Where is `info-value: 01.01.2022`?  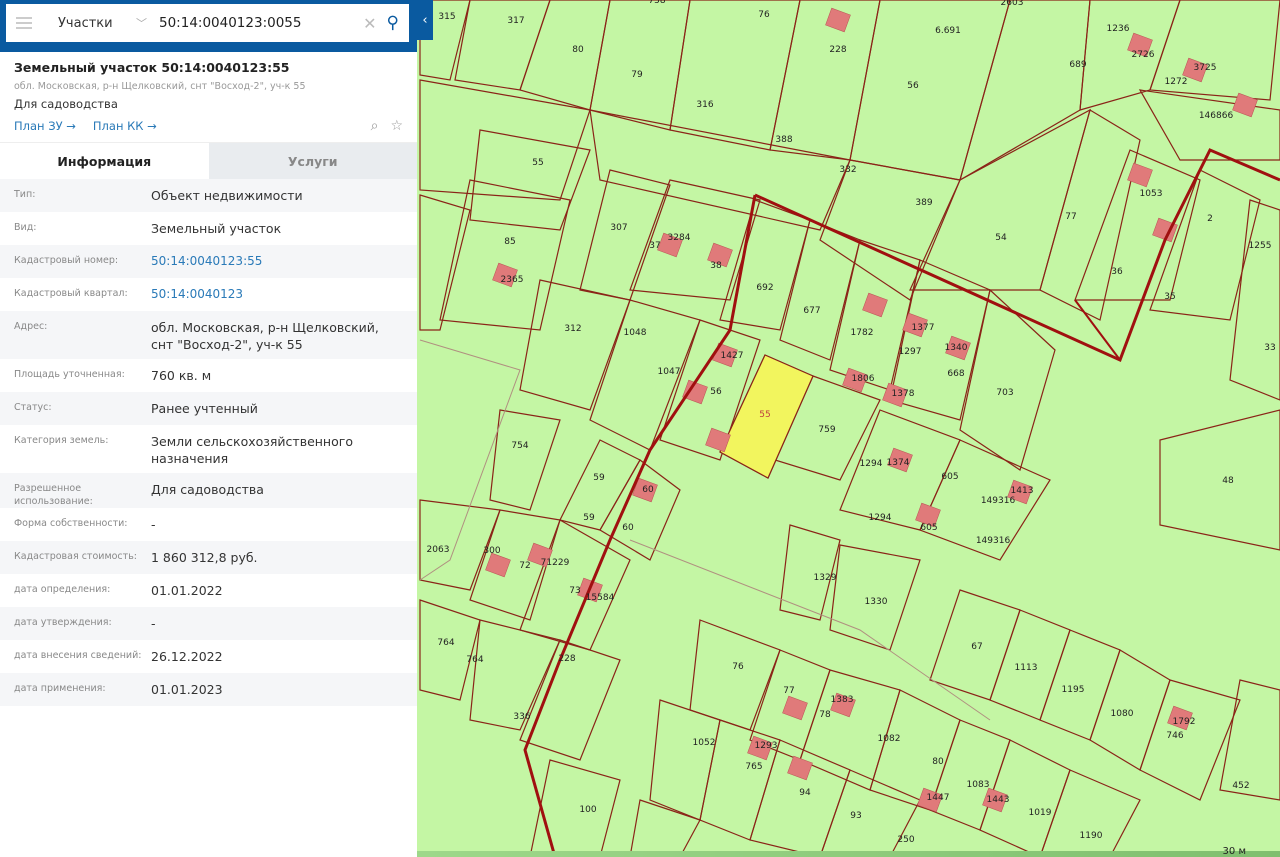 info-value: 01.01.2022 is located at coordinates (187, 590).